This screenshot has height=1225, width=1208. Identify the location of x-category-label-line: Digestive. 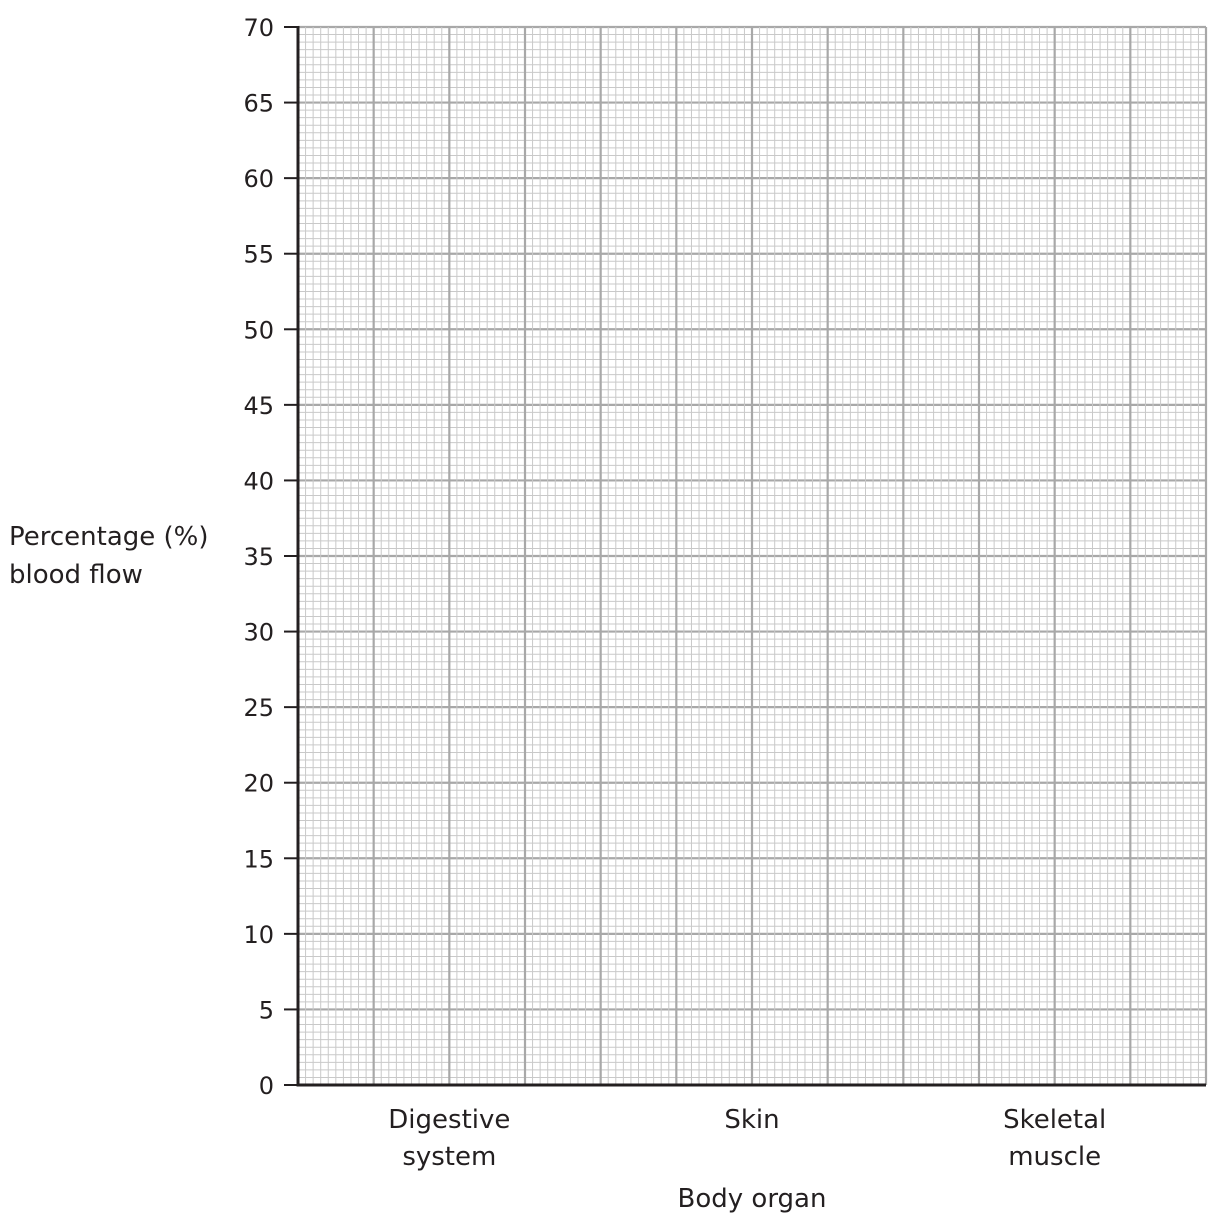
(449, 1120).